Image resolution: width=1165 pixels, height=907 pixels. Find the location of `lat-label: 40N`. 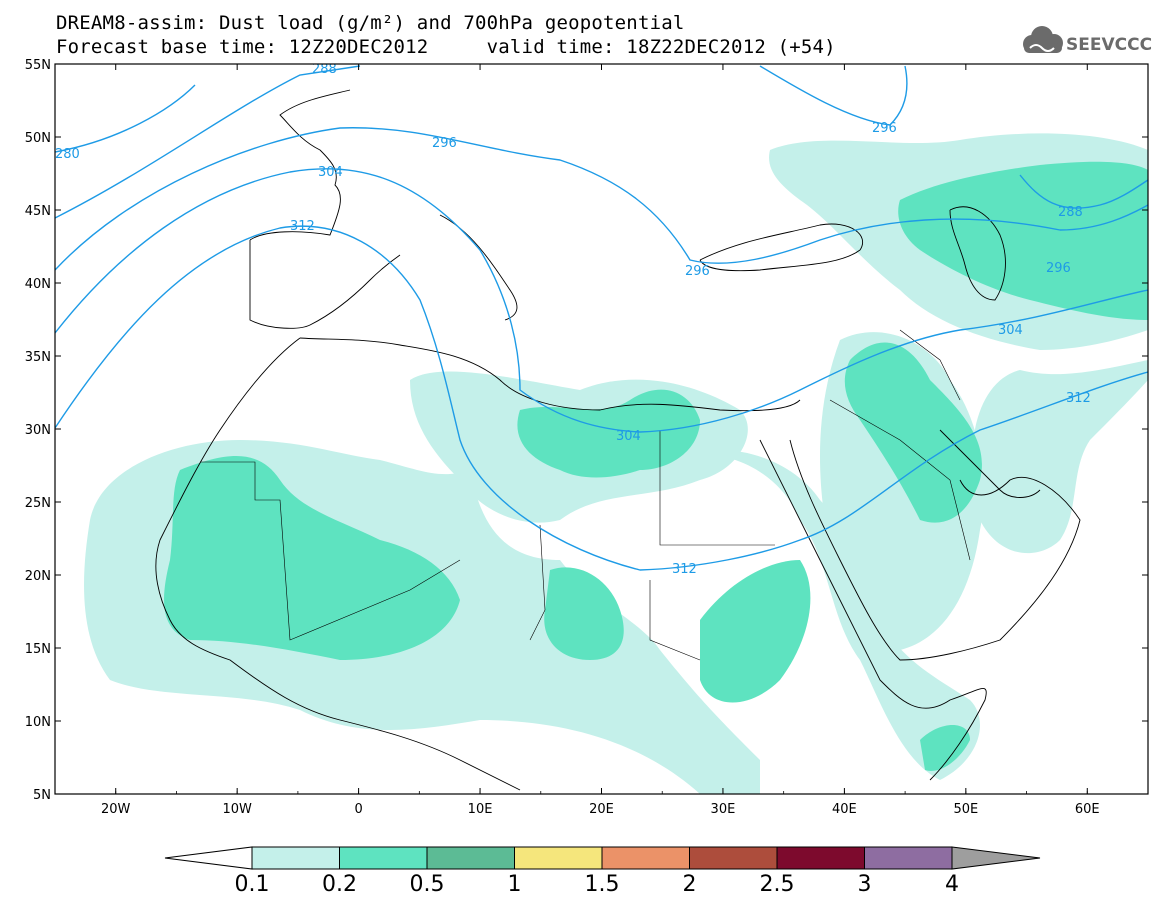

lat-label: 40N is located at coordinates (38, 284).